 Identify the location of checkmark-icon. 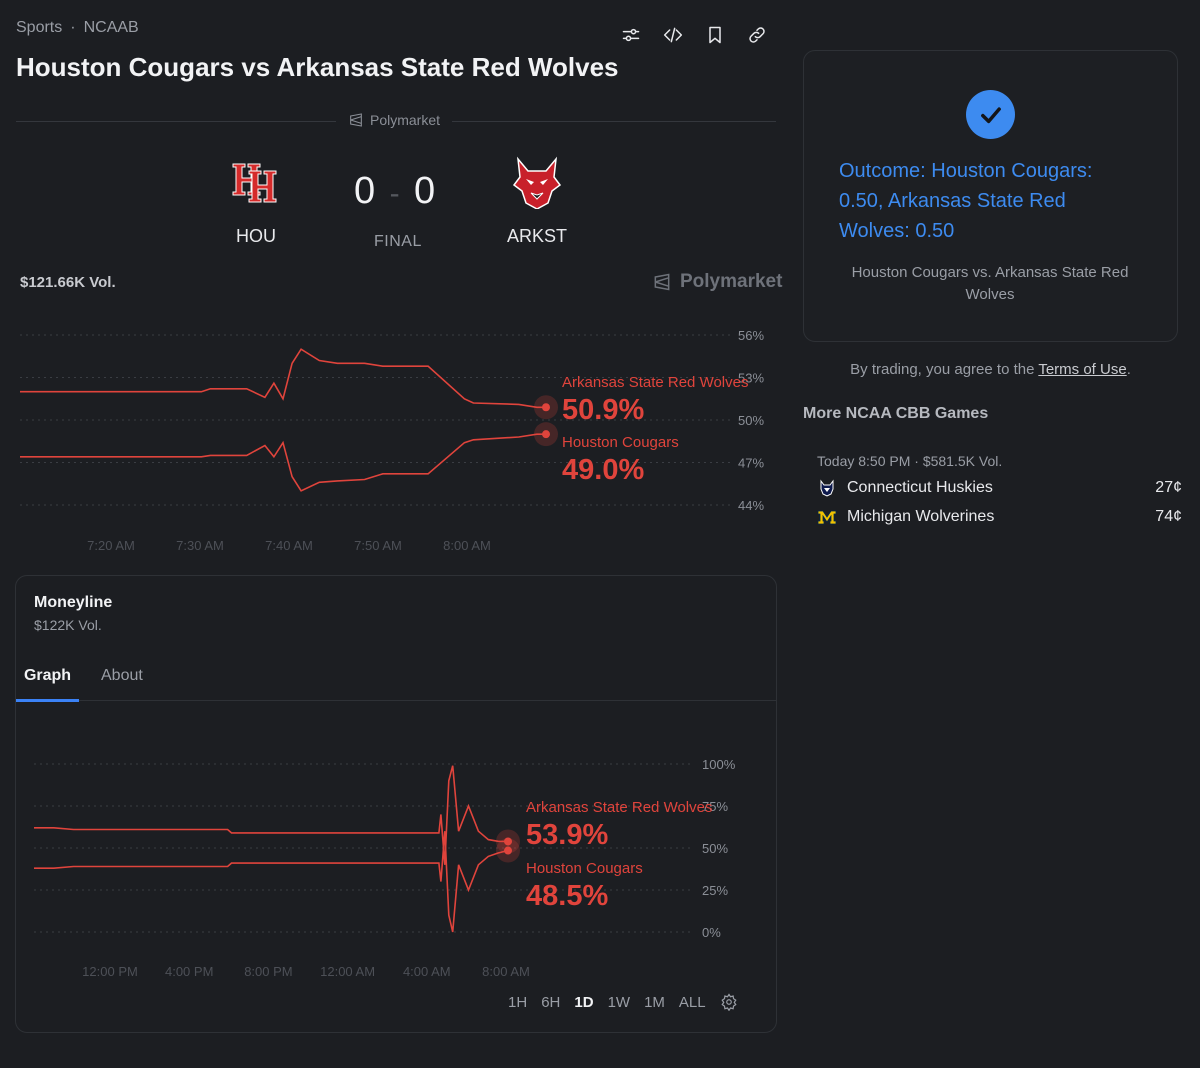
(990, 114).